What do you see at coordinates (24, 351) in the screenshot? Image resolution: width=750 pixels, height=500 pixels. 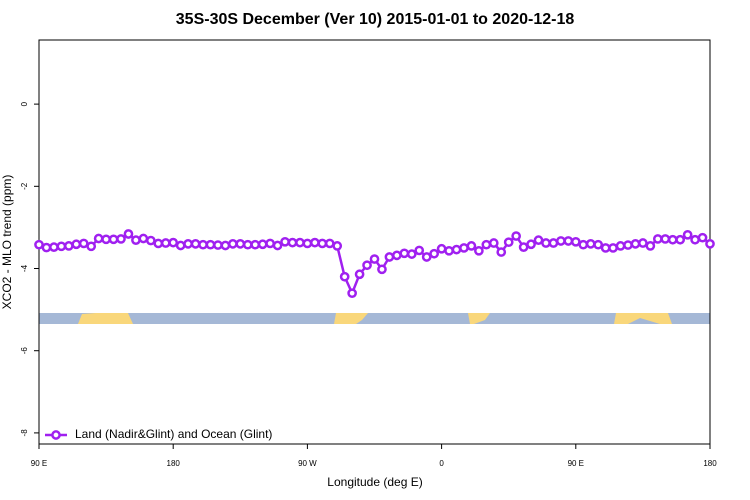 I see `y-tick-label: -6` at bounding box center [24, 351].